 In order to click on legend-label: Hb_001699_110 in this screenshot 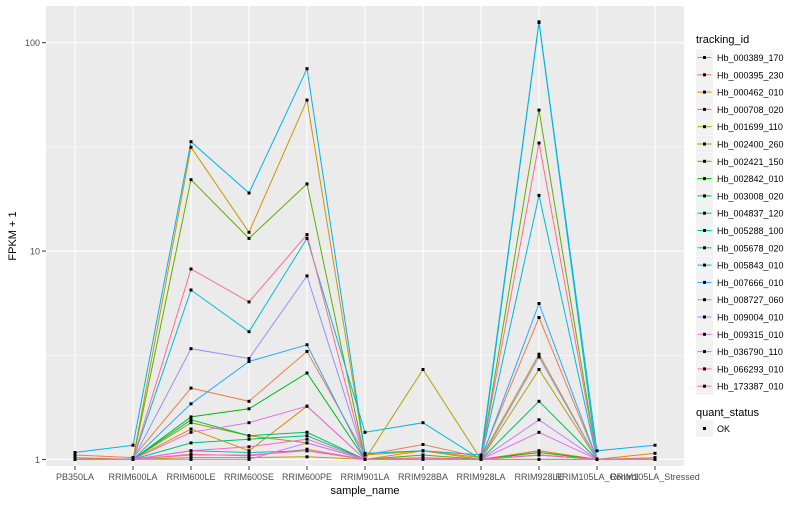, I will do `click(750, 127)`.